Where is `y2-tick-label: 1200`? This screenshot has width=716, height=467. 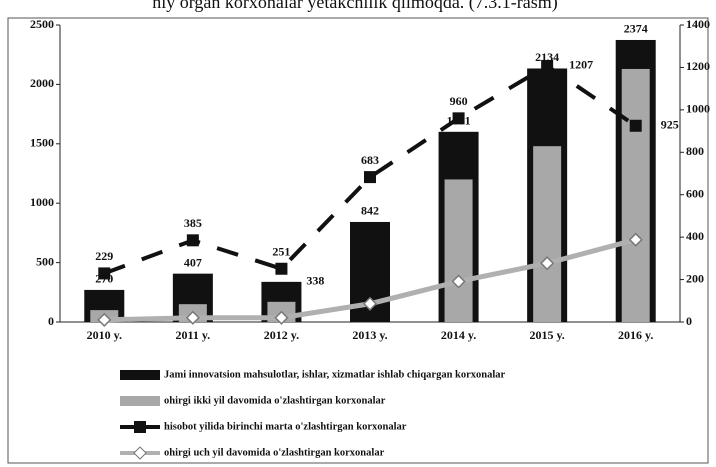
y2-tick-label: 1200 is located at coordinates (698, 66).